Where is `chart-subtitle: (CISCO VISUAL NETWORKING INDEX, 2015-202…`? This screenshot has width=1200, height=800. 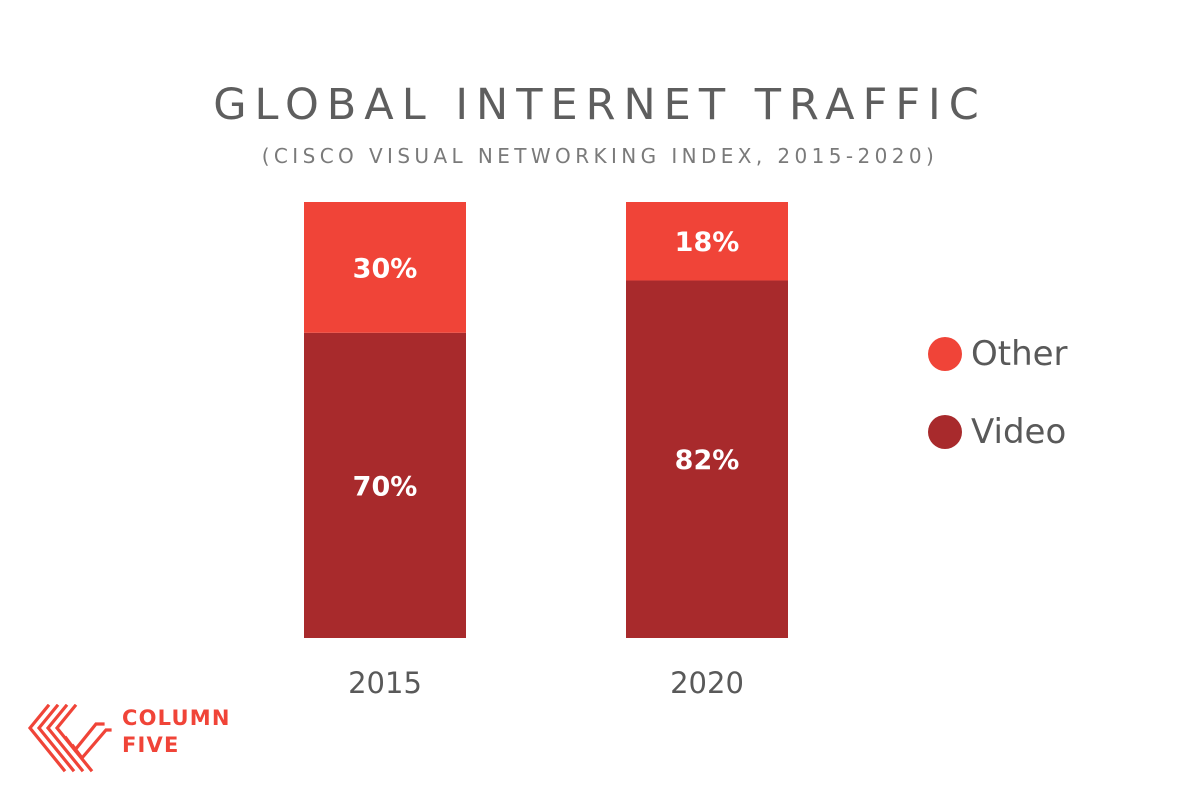
chart-subtitle: (CISCO VISUAL NETWORKING INDEX, 2015-202… is located at coordinates (600, 156).